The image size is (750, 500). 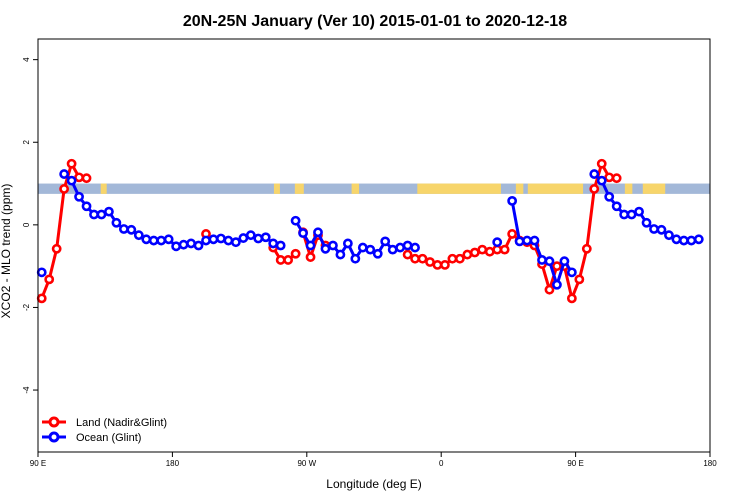 I want to click on y-tick-label: -2, so click(x=26, y=307).